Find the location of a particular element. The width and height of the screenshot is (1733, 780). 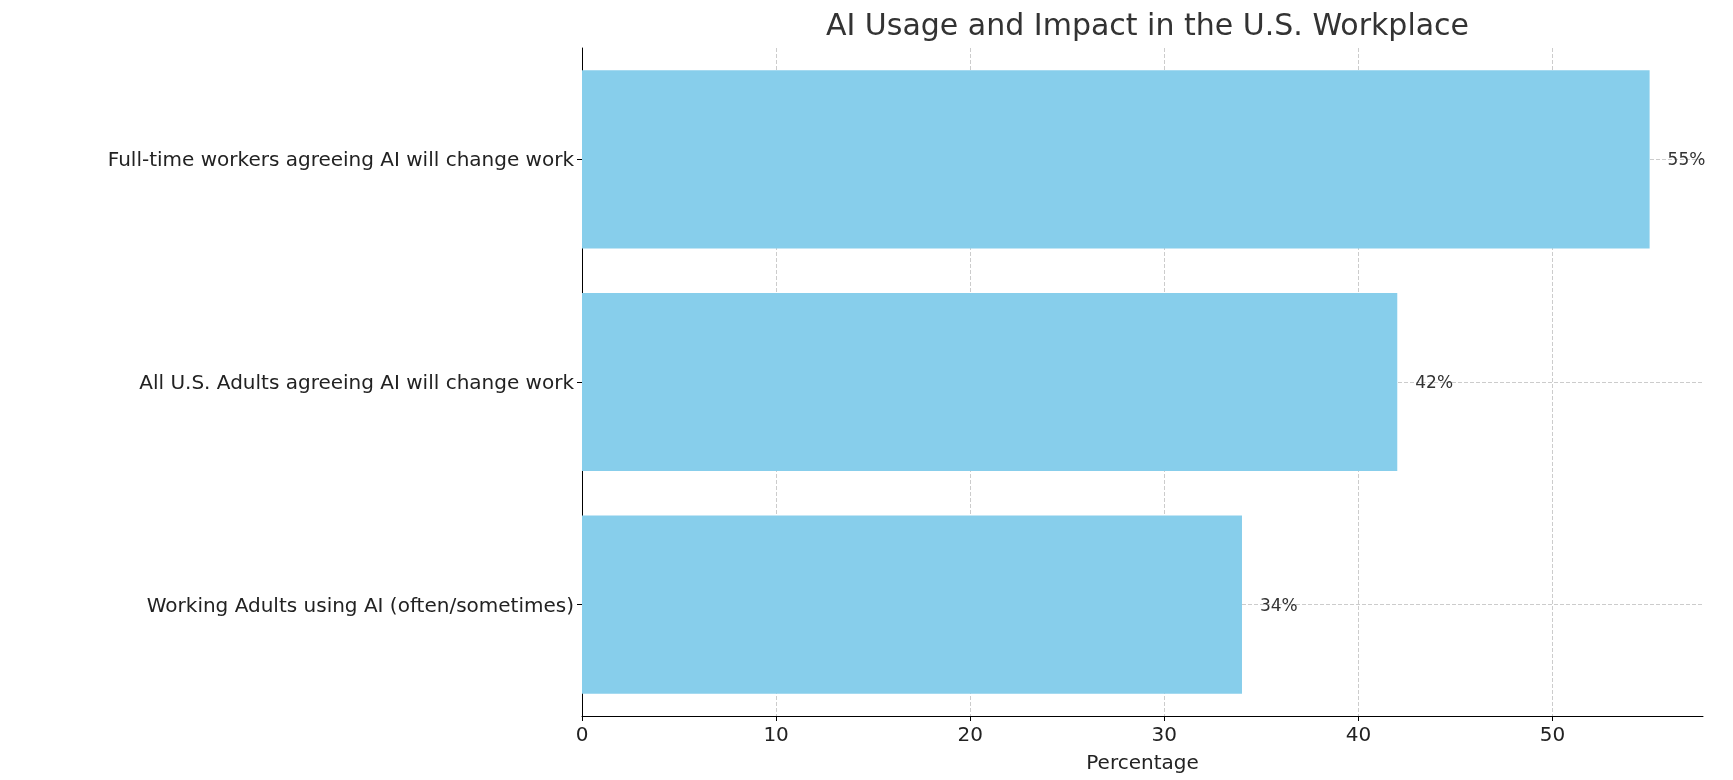

x-tick-label: 0 is located at coordinates (582, 734).